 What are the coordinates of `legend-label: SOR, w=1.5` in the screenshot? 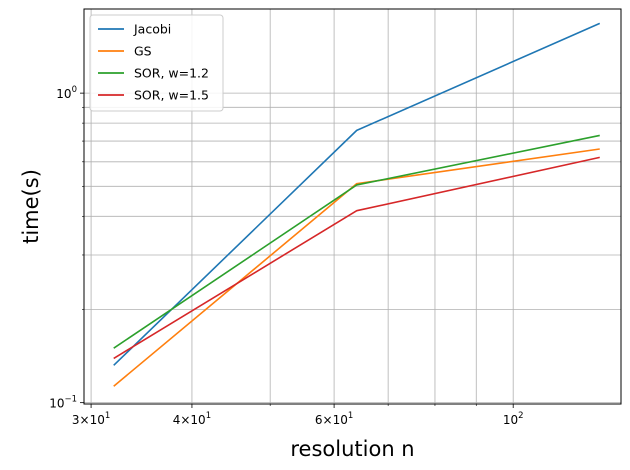 It's located at (171, 95).